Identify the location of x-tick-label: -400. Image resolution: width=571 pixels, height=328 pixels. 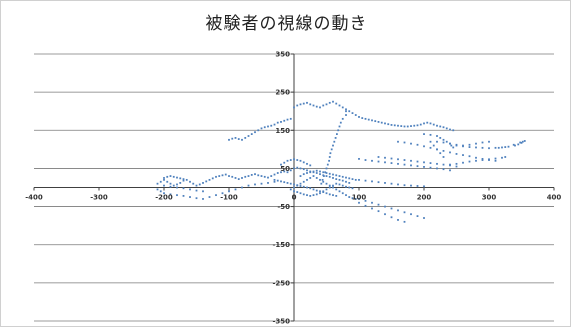
(34, 198).